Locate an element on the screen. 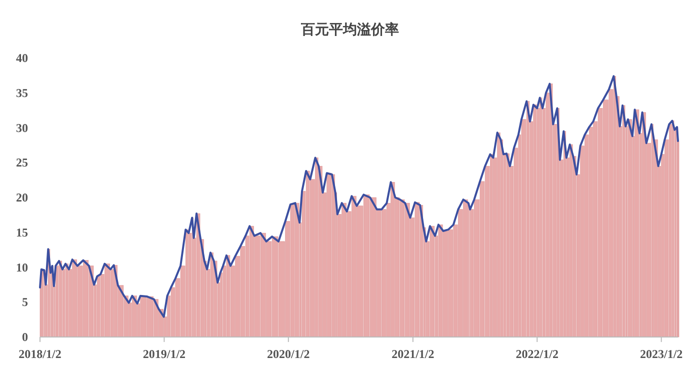  x-tick-label: 2018/1/2 is located at coordinates (40, 354).